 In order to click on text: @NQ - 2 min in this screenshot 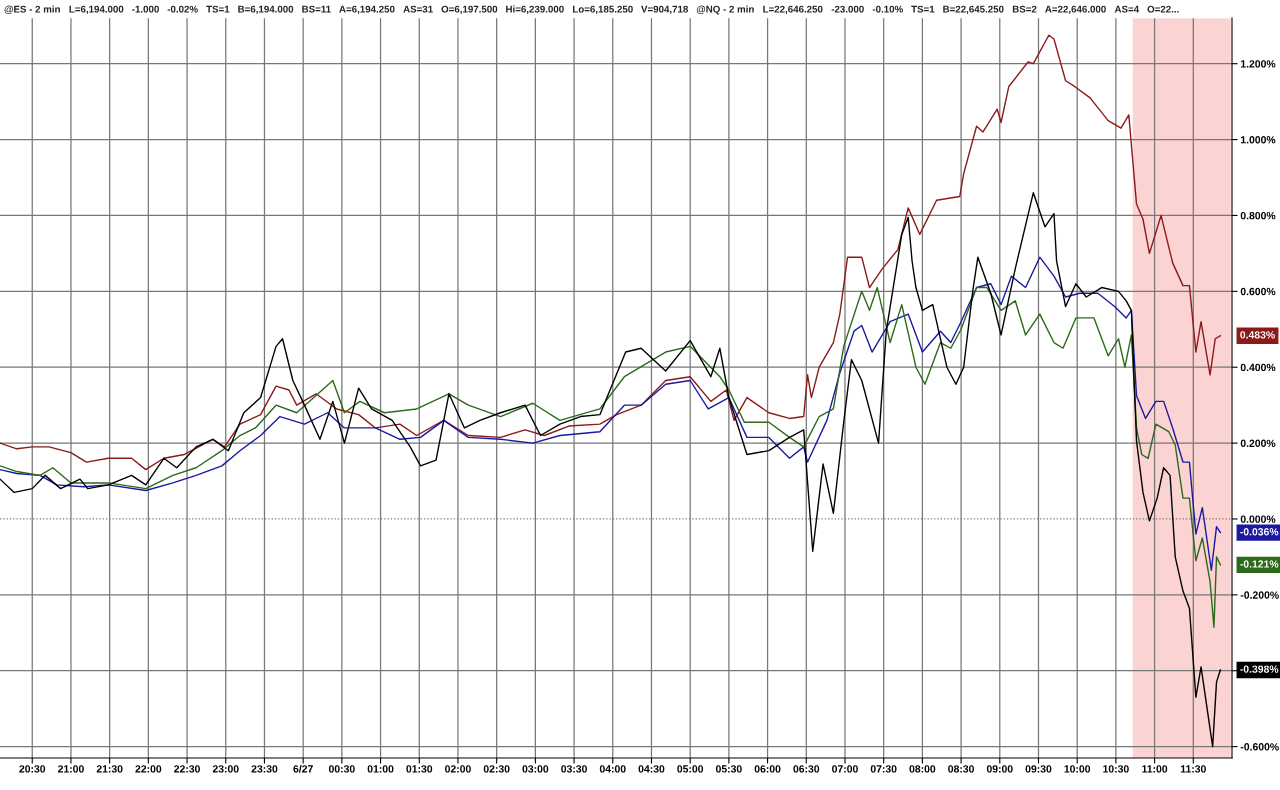, I will do `click(725, 10)`.